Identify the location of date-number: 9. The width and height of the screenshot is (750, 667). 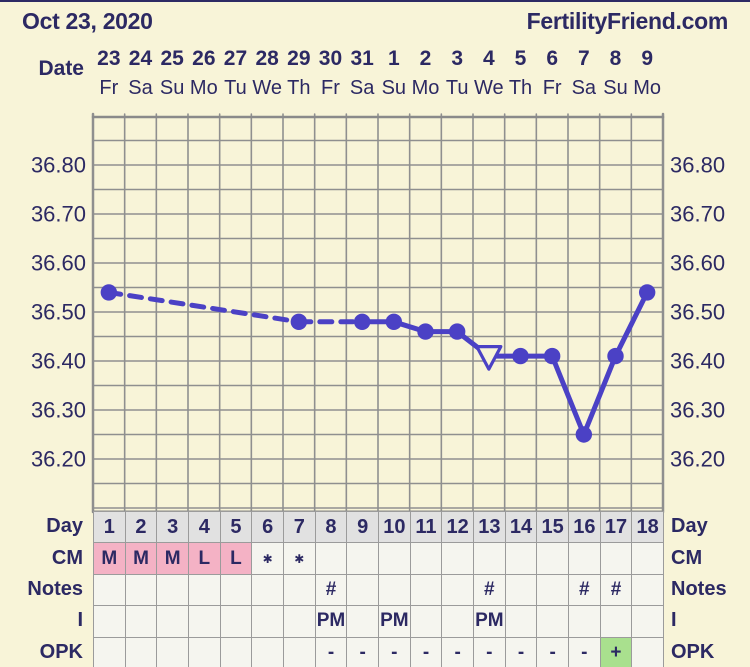
(647, 58).